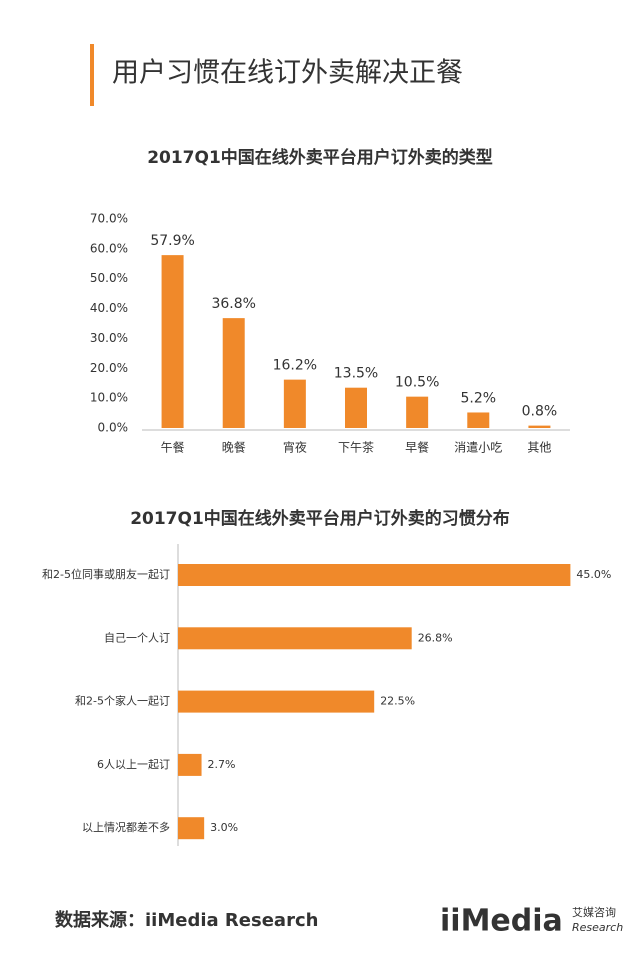 This screenshot has width=640, height=959. Describe the element at coordinates (172, 241) in the screenshot. I see `value-label: 57.9%` at that location.